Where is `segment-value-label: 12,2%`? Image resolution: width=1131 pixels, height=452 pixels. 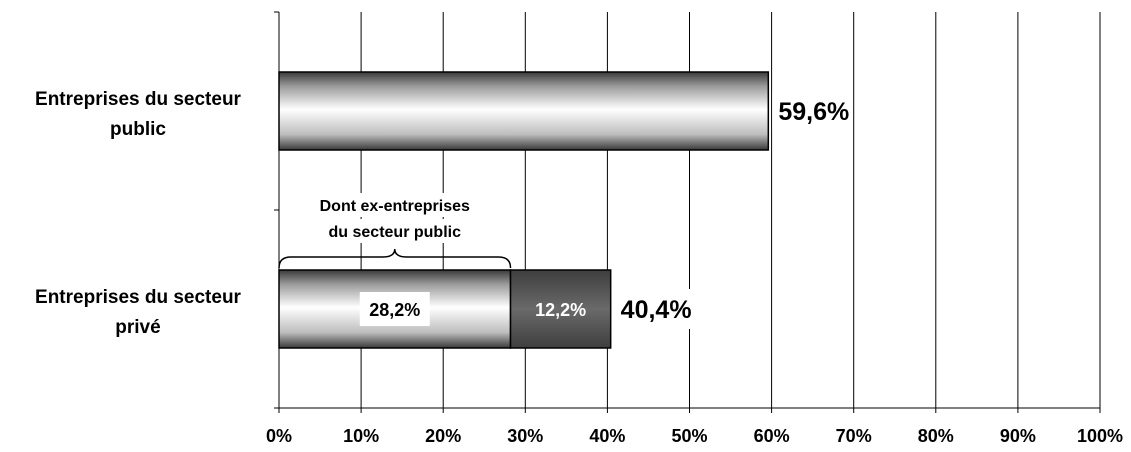 segment-value-label: 12,2% is located at coordinates (560, 310).